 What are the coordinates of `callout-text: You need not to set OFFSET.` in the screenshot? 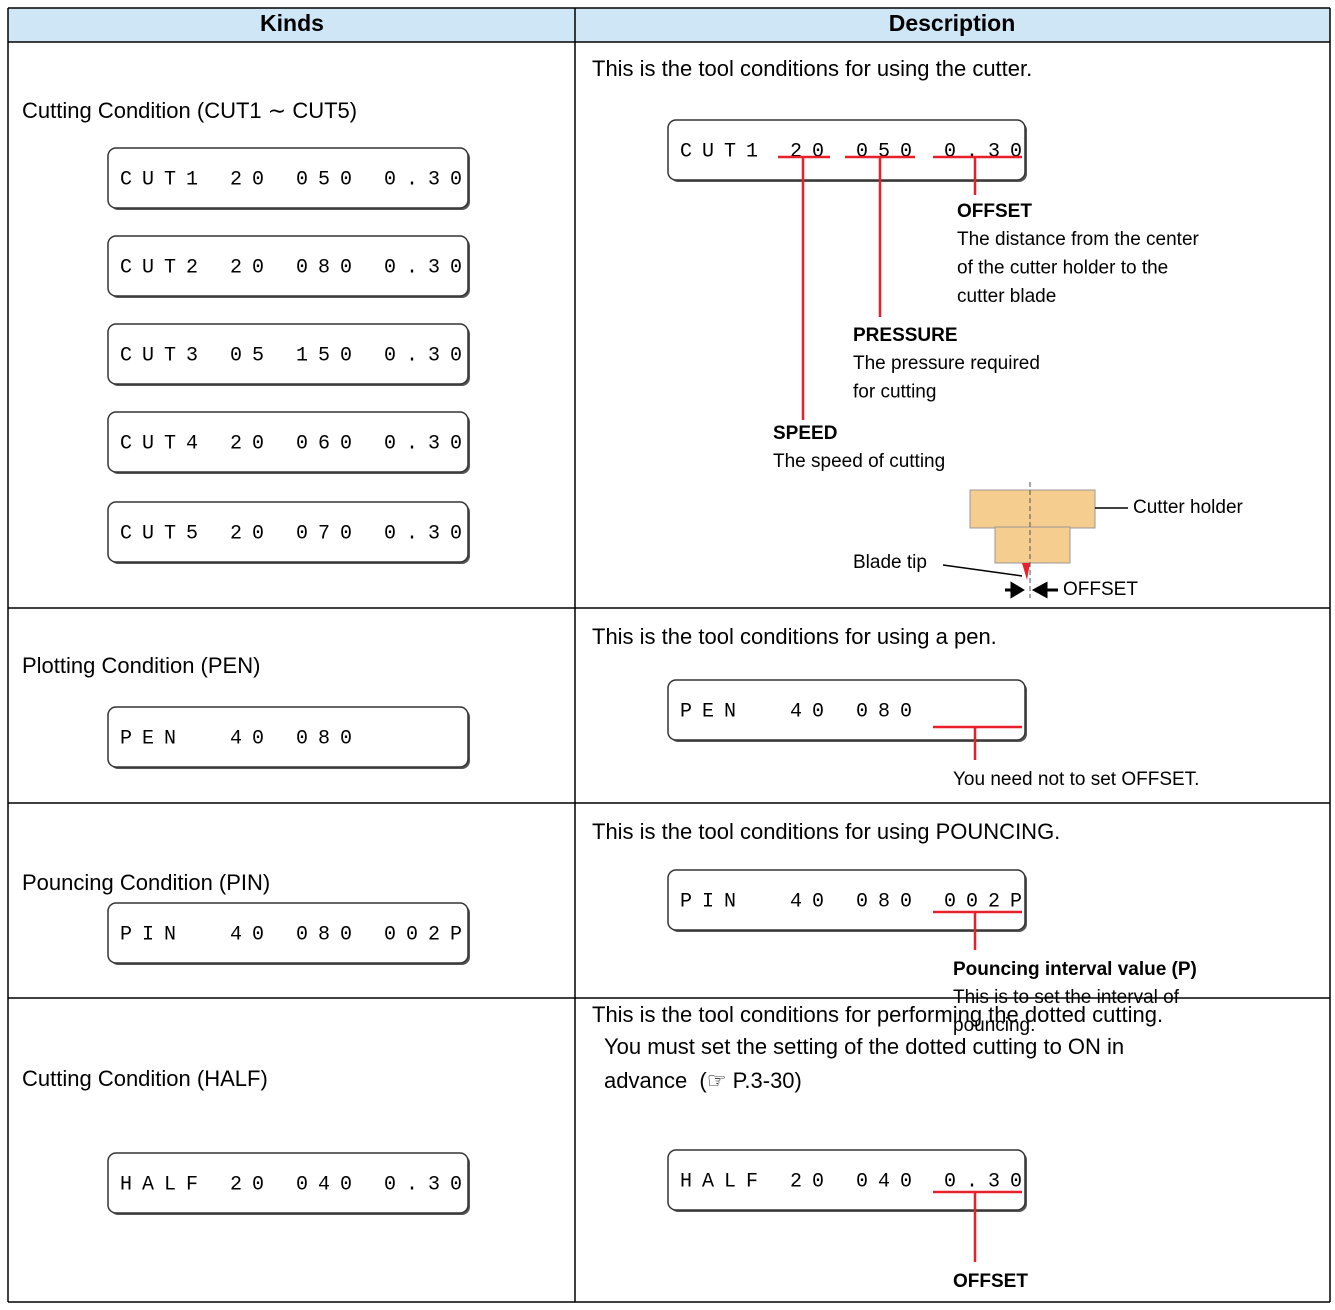 It's located at (1076, 779).